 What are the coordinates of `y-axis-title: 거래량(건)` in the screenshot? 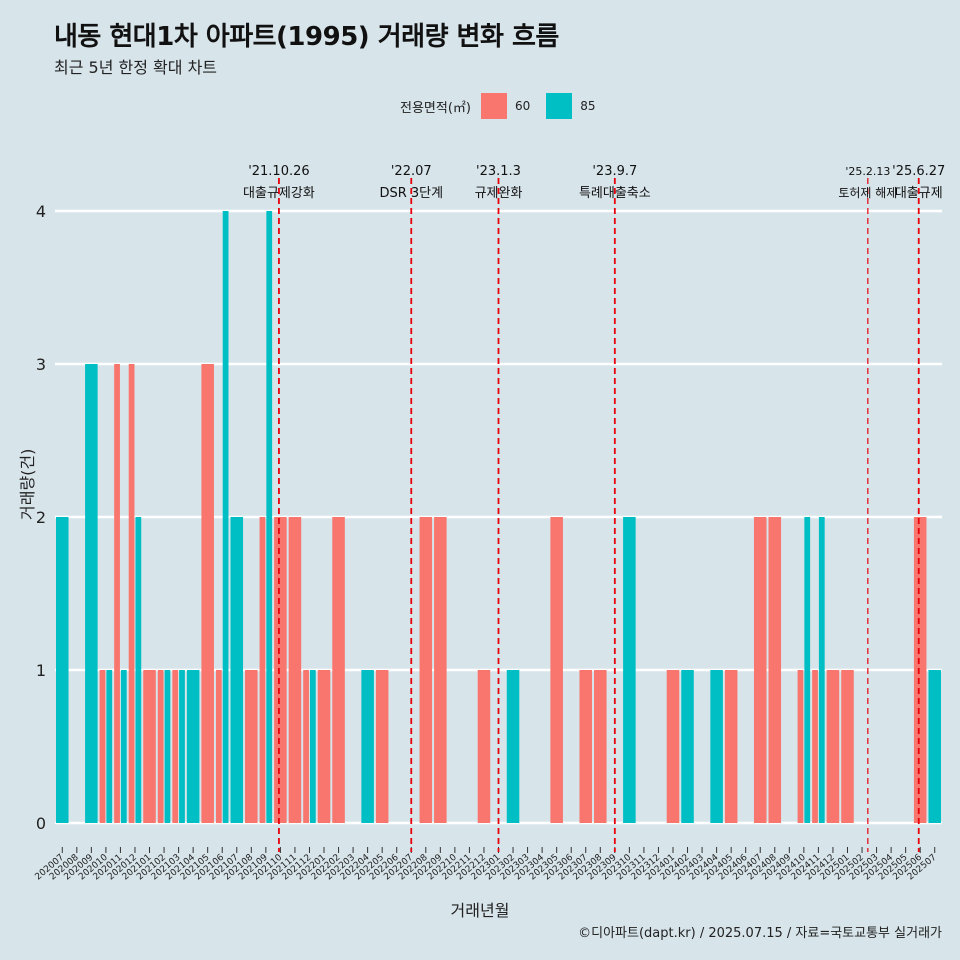 It's located at (27, 484).